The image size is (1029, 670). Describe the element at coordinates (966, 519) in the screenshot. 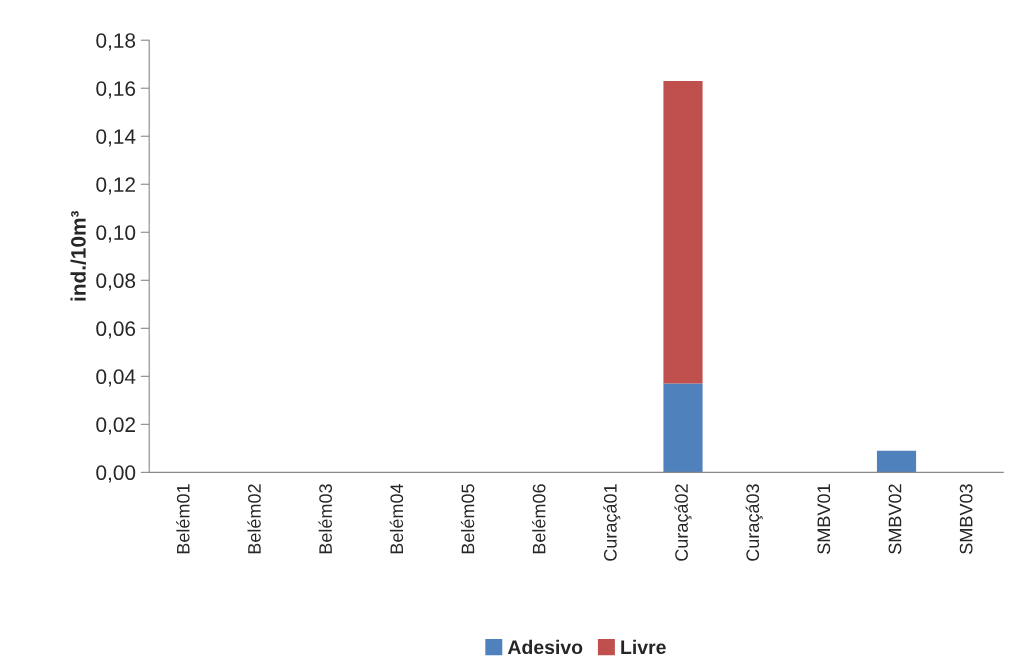

I see `x-tick-label: SMBV03` at that location.